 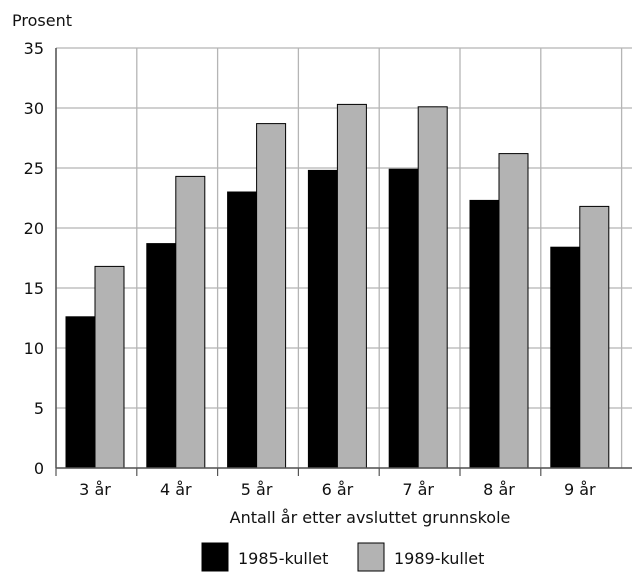 What do you see at coordinates (34, 168) in the screenshot?
I see `y-tick-label: 25` at bounding box center [34, 168].